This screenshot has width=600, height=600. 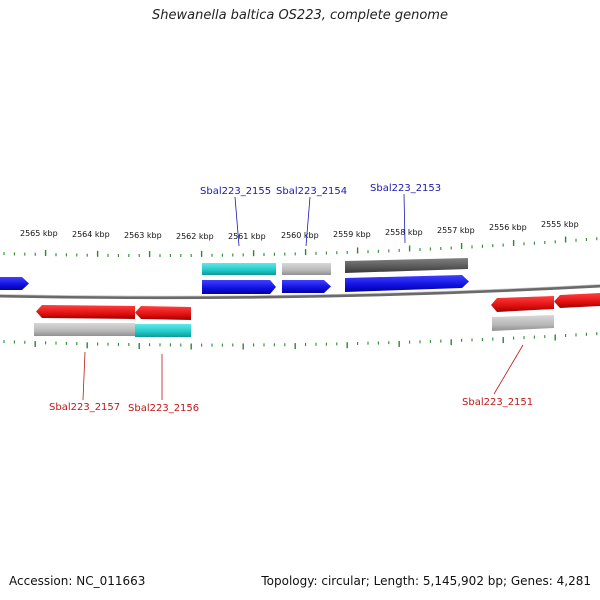 What do you see at coordinates (317, 315) in the screenshot?
I see `reverse-strand-genes` at bounding box center [317, 315].